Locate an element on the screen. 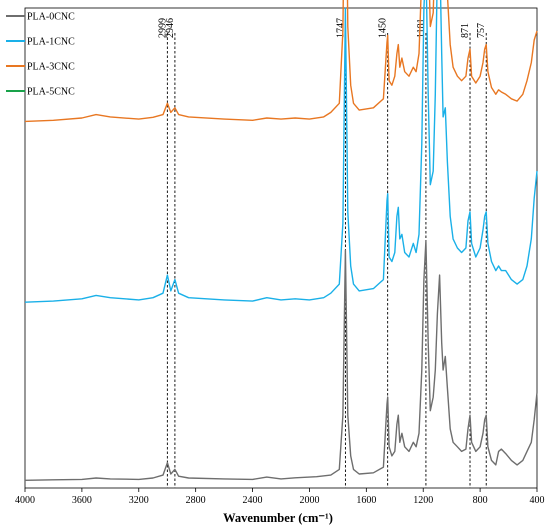 Image resolution: width=550 pixels, height=530 pixels. legend-label: PLA-0CNC is located at coordinates (51, 17).